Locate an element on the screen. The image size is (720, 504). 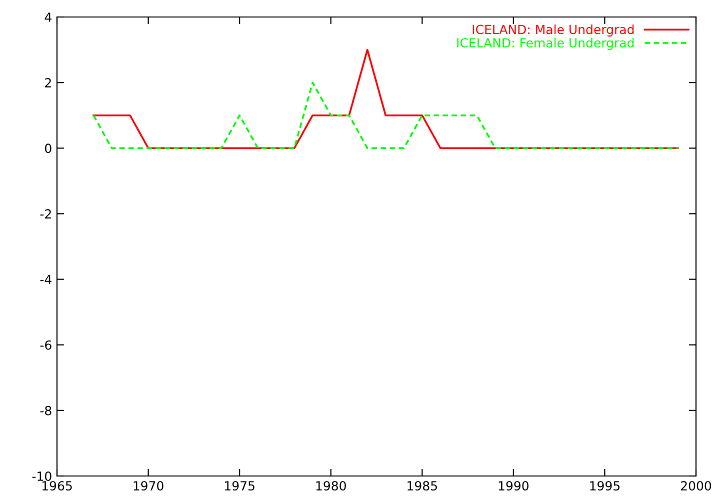
y-tick-label: -8 is located at coordinates (46, 411).